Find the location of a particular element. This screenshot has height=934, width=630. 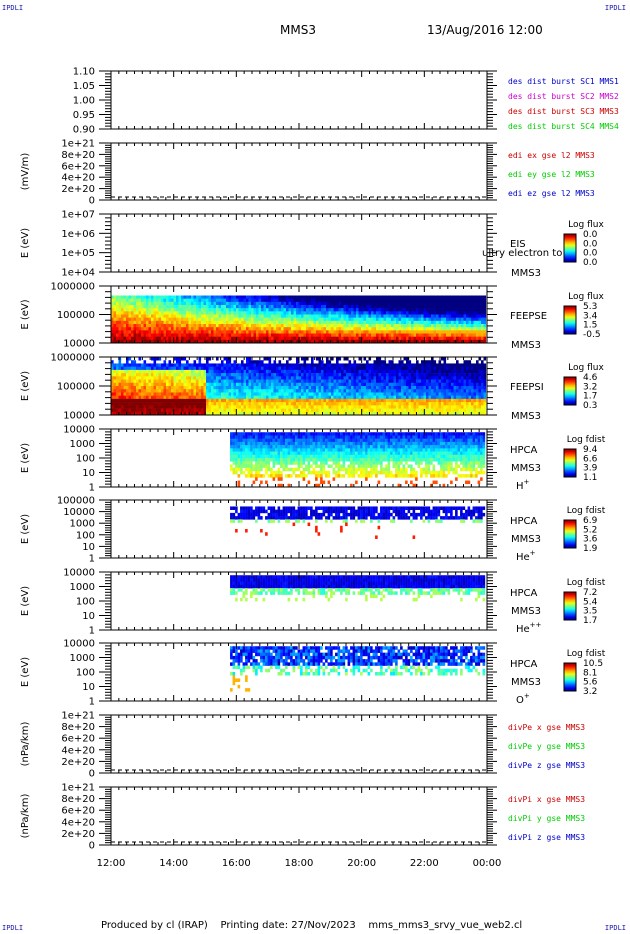

corner-label-top-left: IPDLI is located at coordinates (13, 8).